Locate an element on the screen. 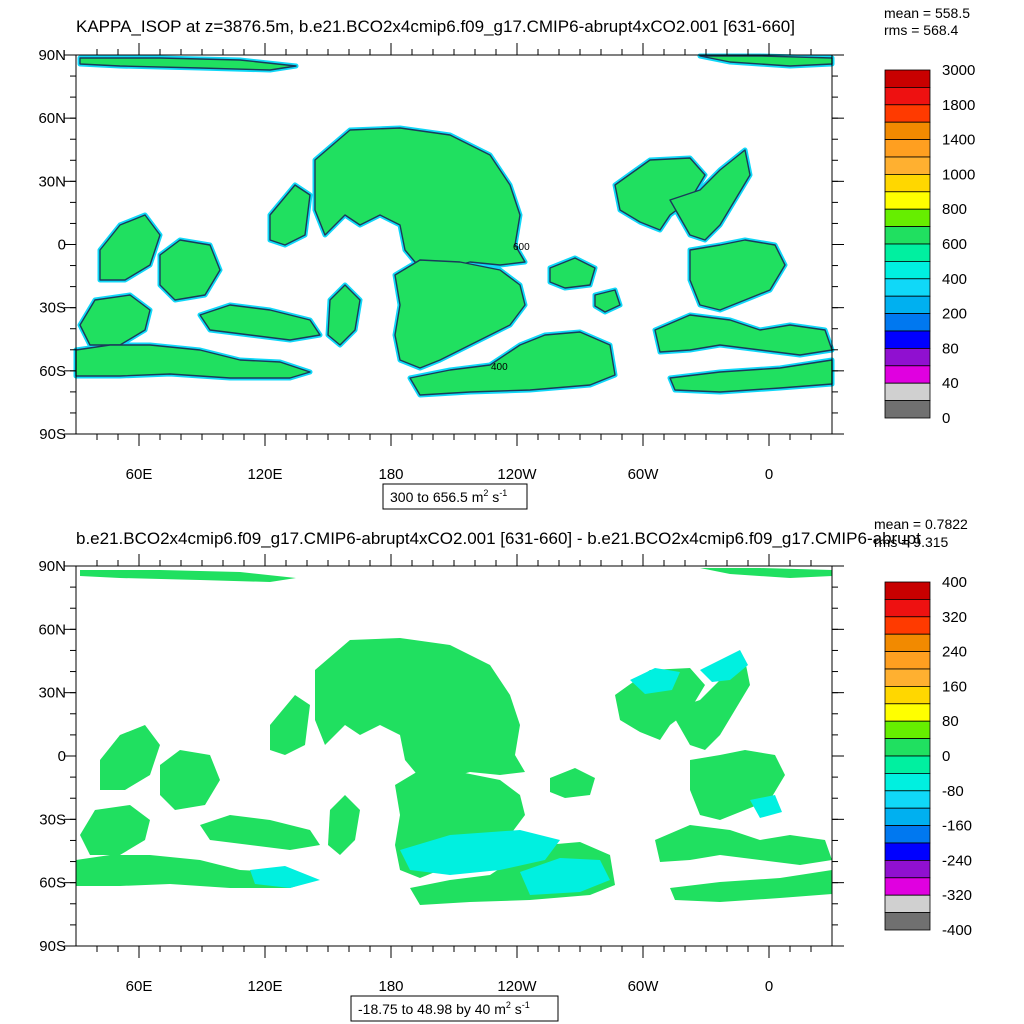 This screenshot has height=1024, width=1024. x-tick-label: 60E is located at coordinates (139, 986).